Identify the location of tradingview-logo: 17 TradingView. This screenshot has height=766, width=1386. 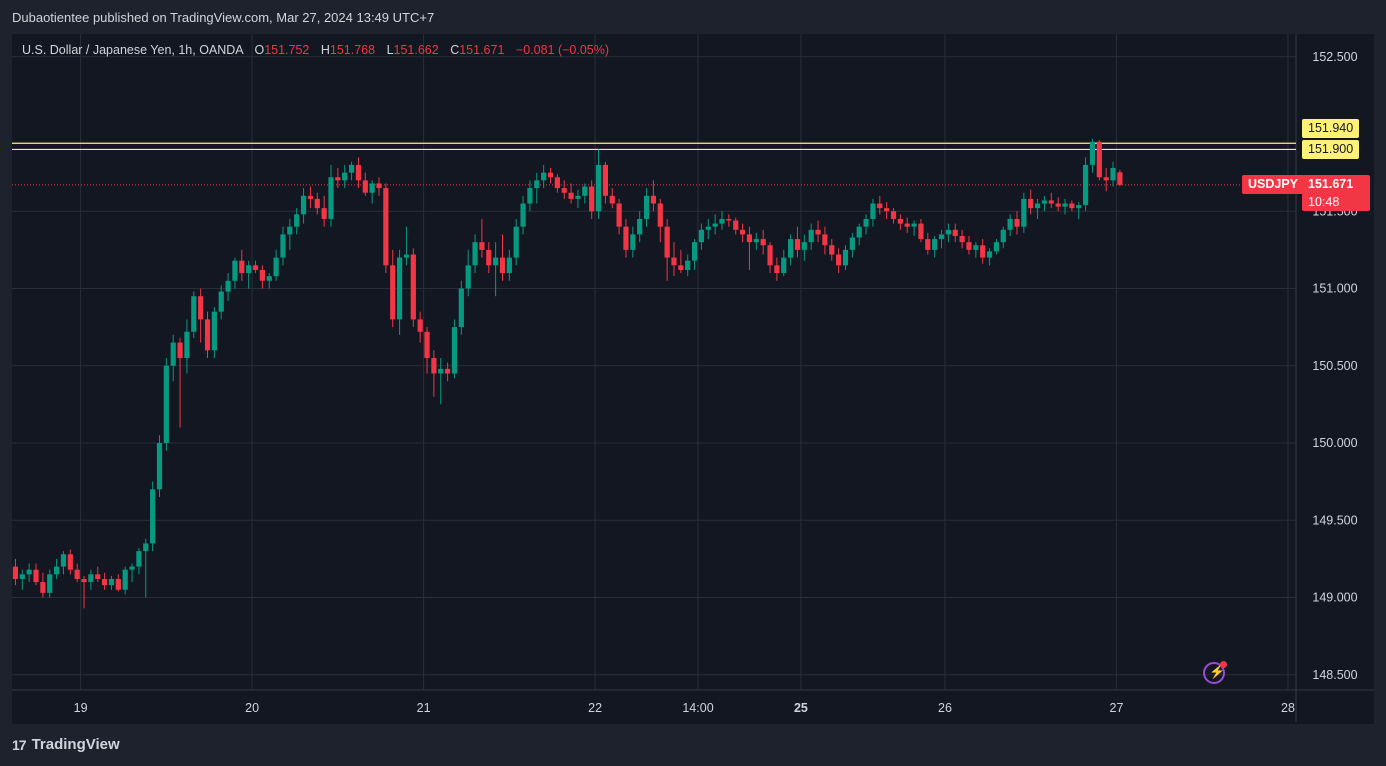
(66, 744).